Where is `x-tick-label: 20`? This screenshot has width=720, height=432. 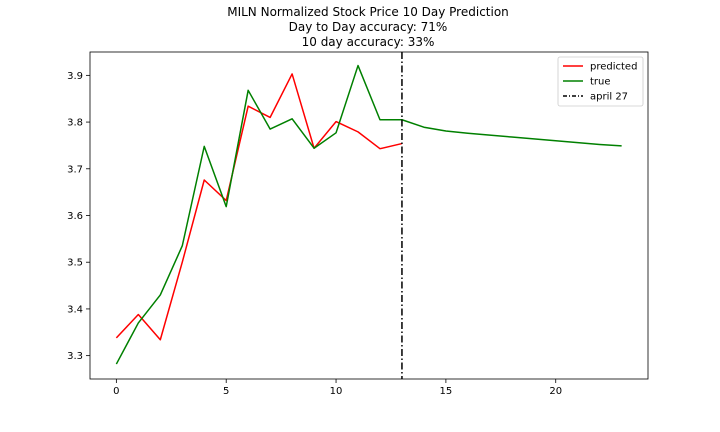
x-tick-label: 20 is located at coordinates (555, 391).